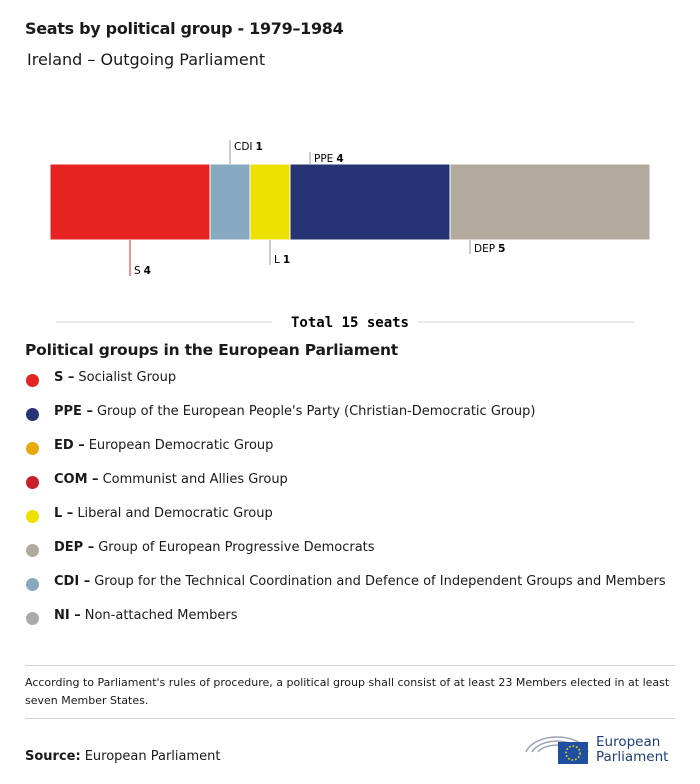 The image size is (700, 784). Describe the element at coordinates (73, 411) in the screenshot. I see `legend-abbr: PPE –` at that location.